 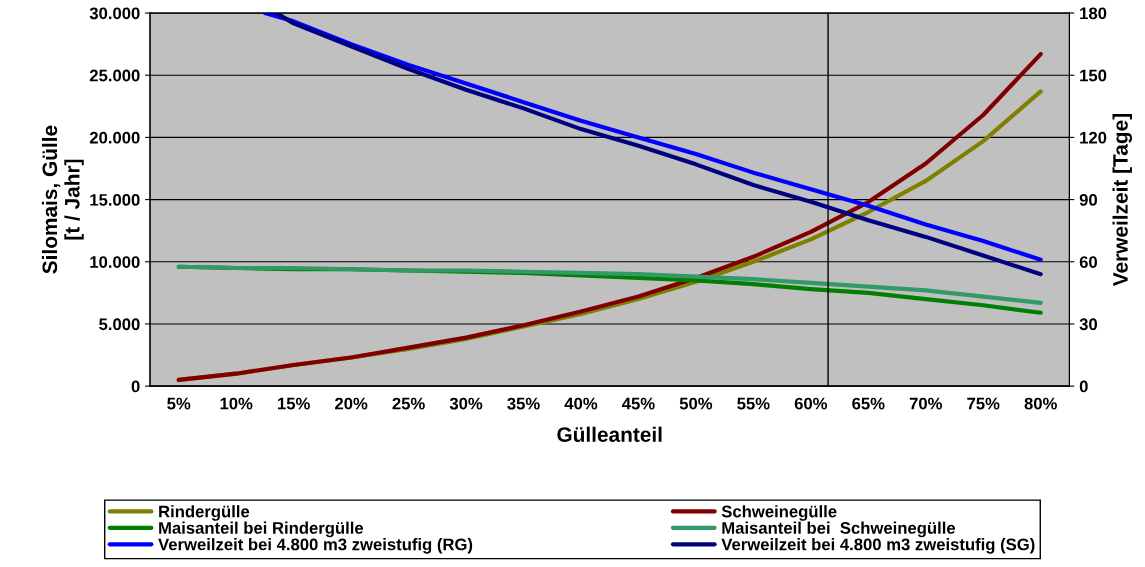 I want to click on x-tick-label: 5%, so click(x=179, y=403).